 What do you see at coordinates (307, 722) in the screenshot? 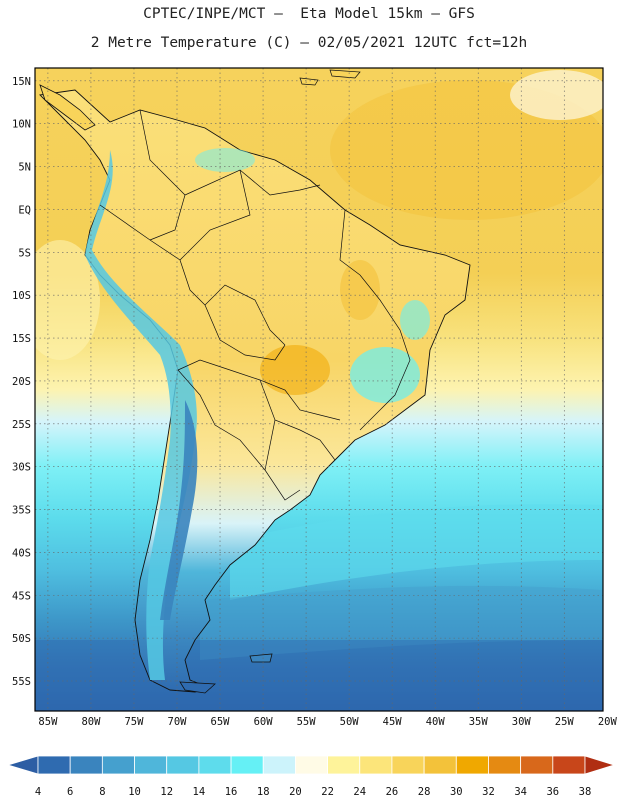
I see `lon-label: 55W` at bounding box center [307, 722].